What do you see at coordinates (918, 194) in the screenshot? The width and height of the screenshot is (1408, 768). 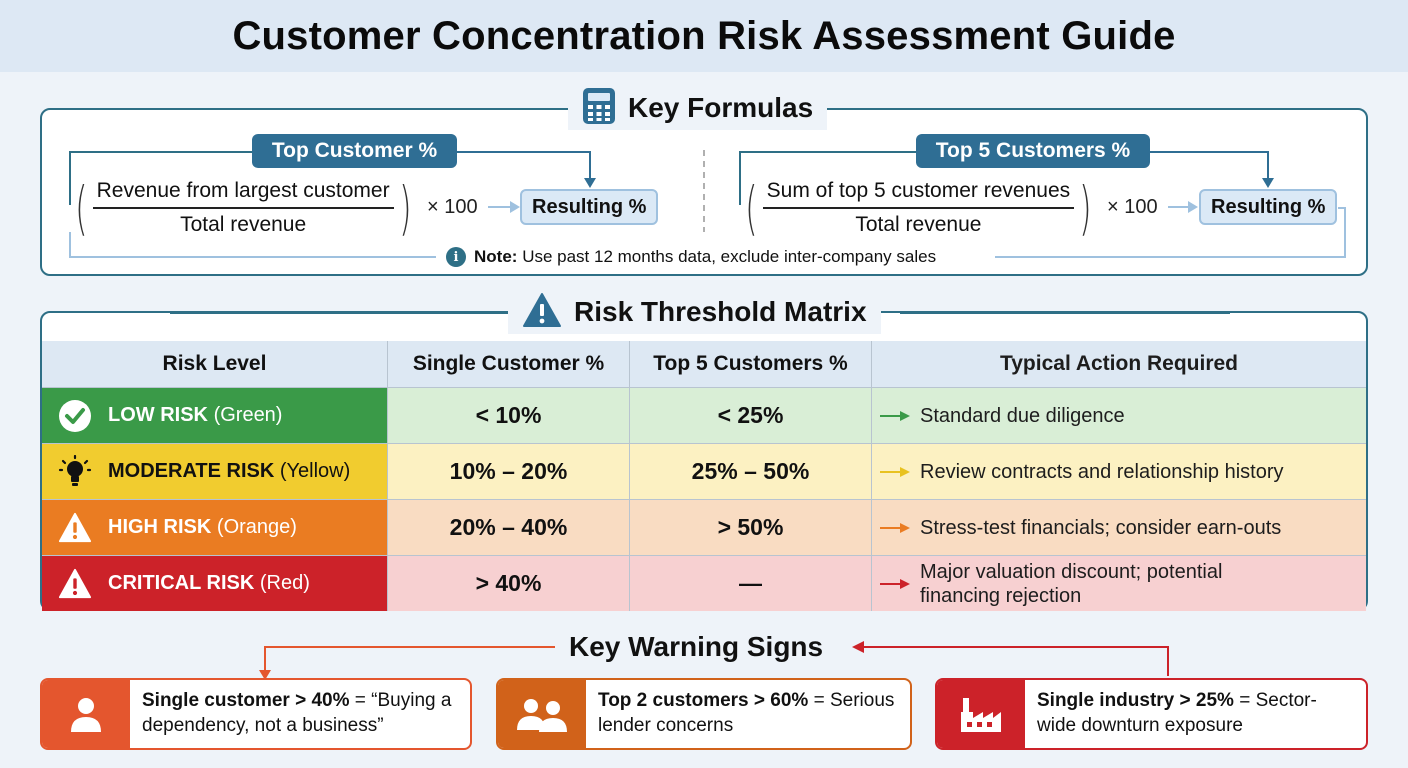 I see `top5-numerator: Sum of top 5 customer revenues` at bounding box center [918, 194].